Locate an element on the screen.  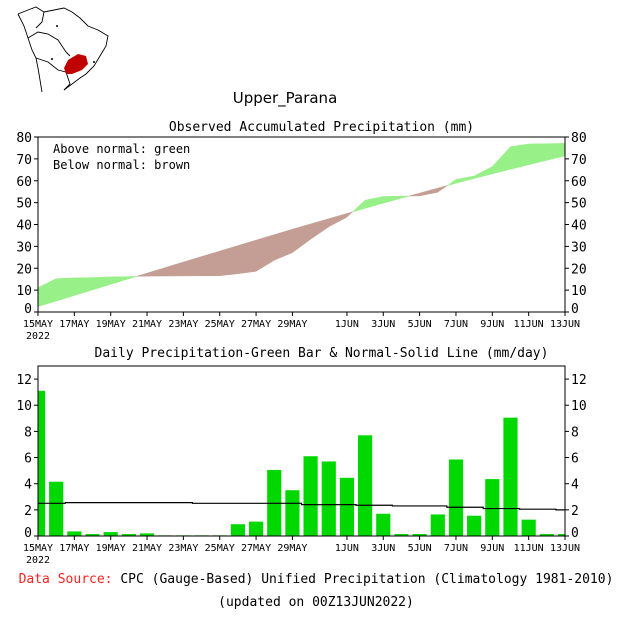
normal-line is located at coordinates (301, 506).